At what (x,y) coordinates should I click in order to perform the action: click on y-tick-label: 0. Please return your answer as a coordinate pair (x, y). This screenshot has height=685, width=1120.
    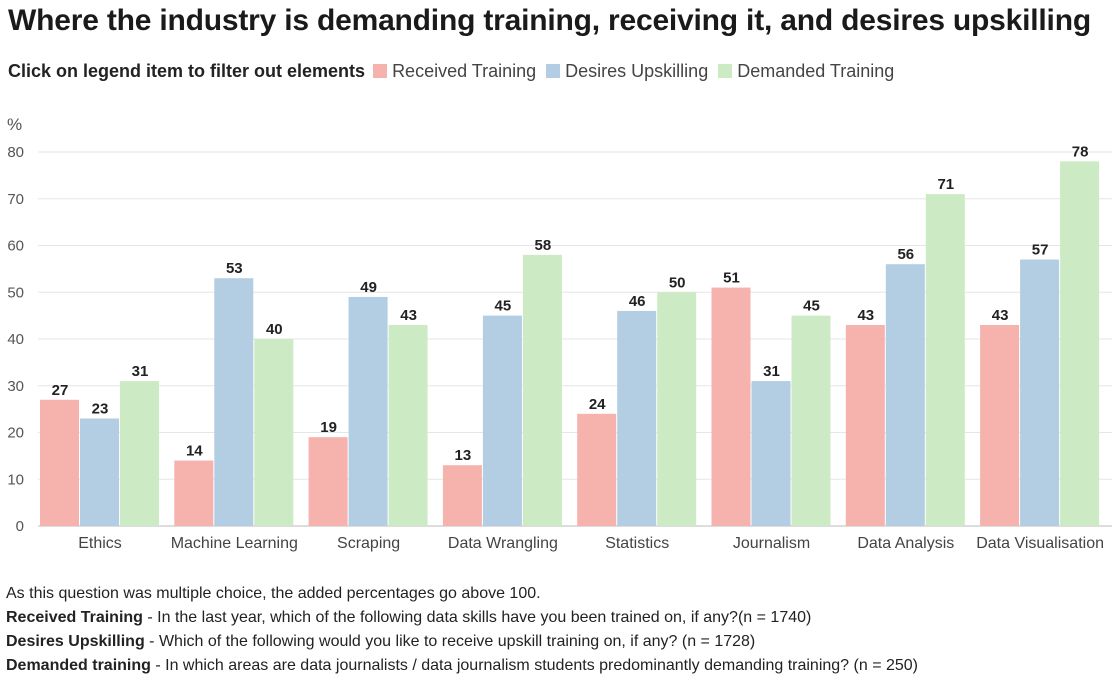
    Looking at the image, I should click on (20, 526).